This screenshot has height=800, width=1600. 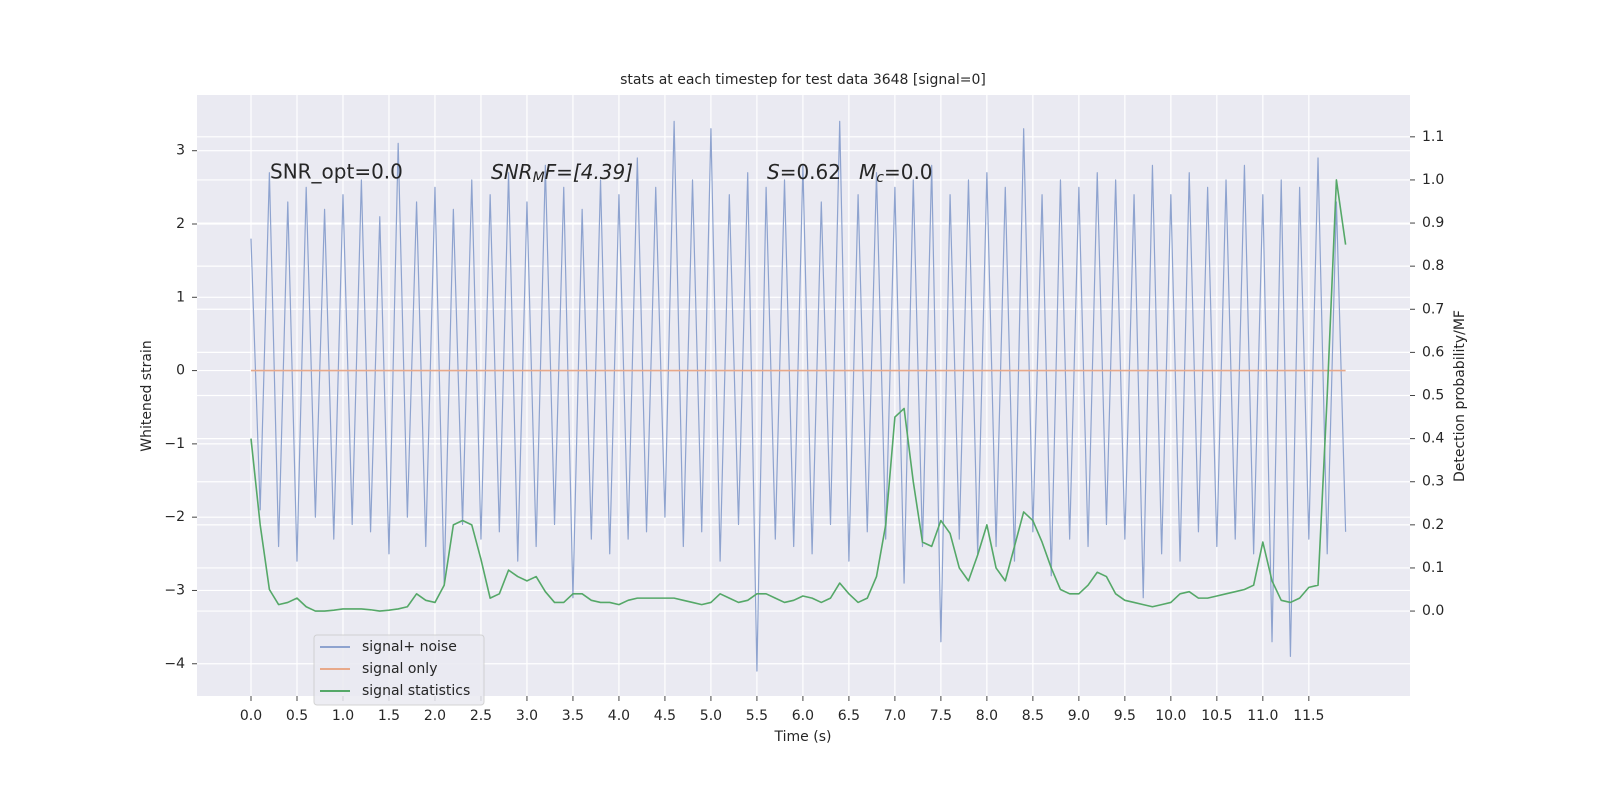 I want to click on annotation-part: SNR, so click(x=512, y=172).